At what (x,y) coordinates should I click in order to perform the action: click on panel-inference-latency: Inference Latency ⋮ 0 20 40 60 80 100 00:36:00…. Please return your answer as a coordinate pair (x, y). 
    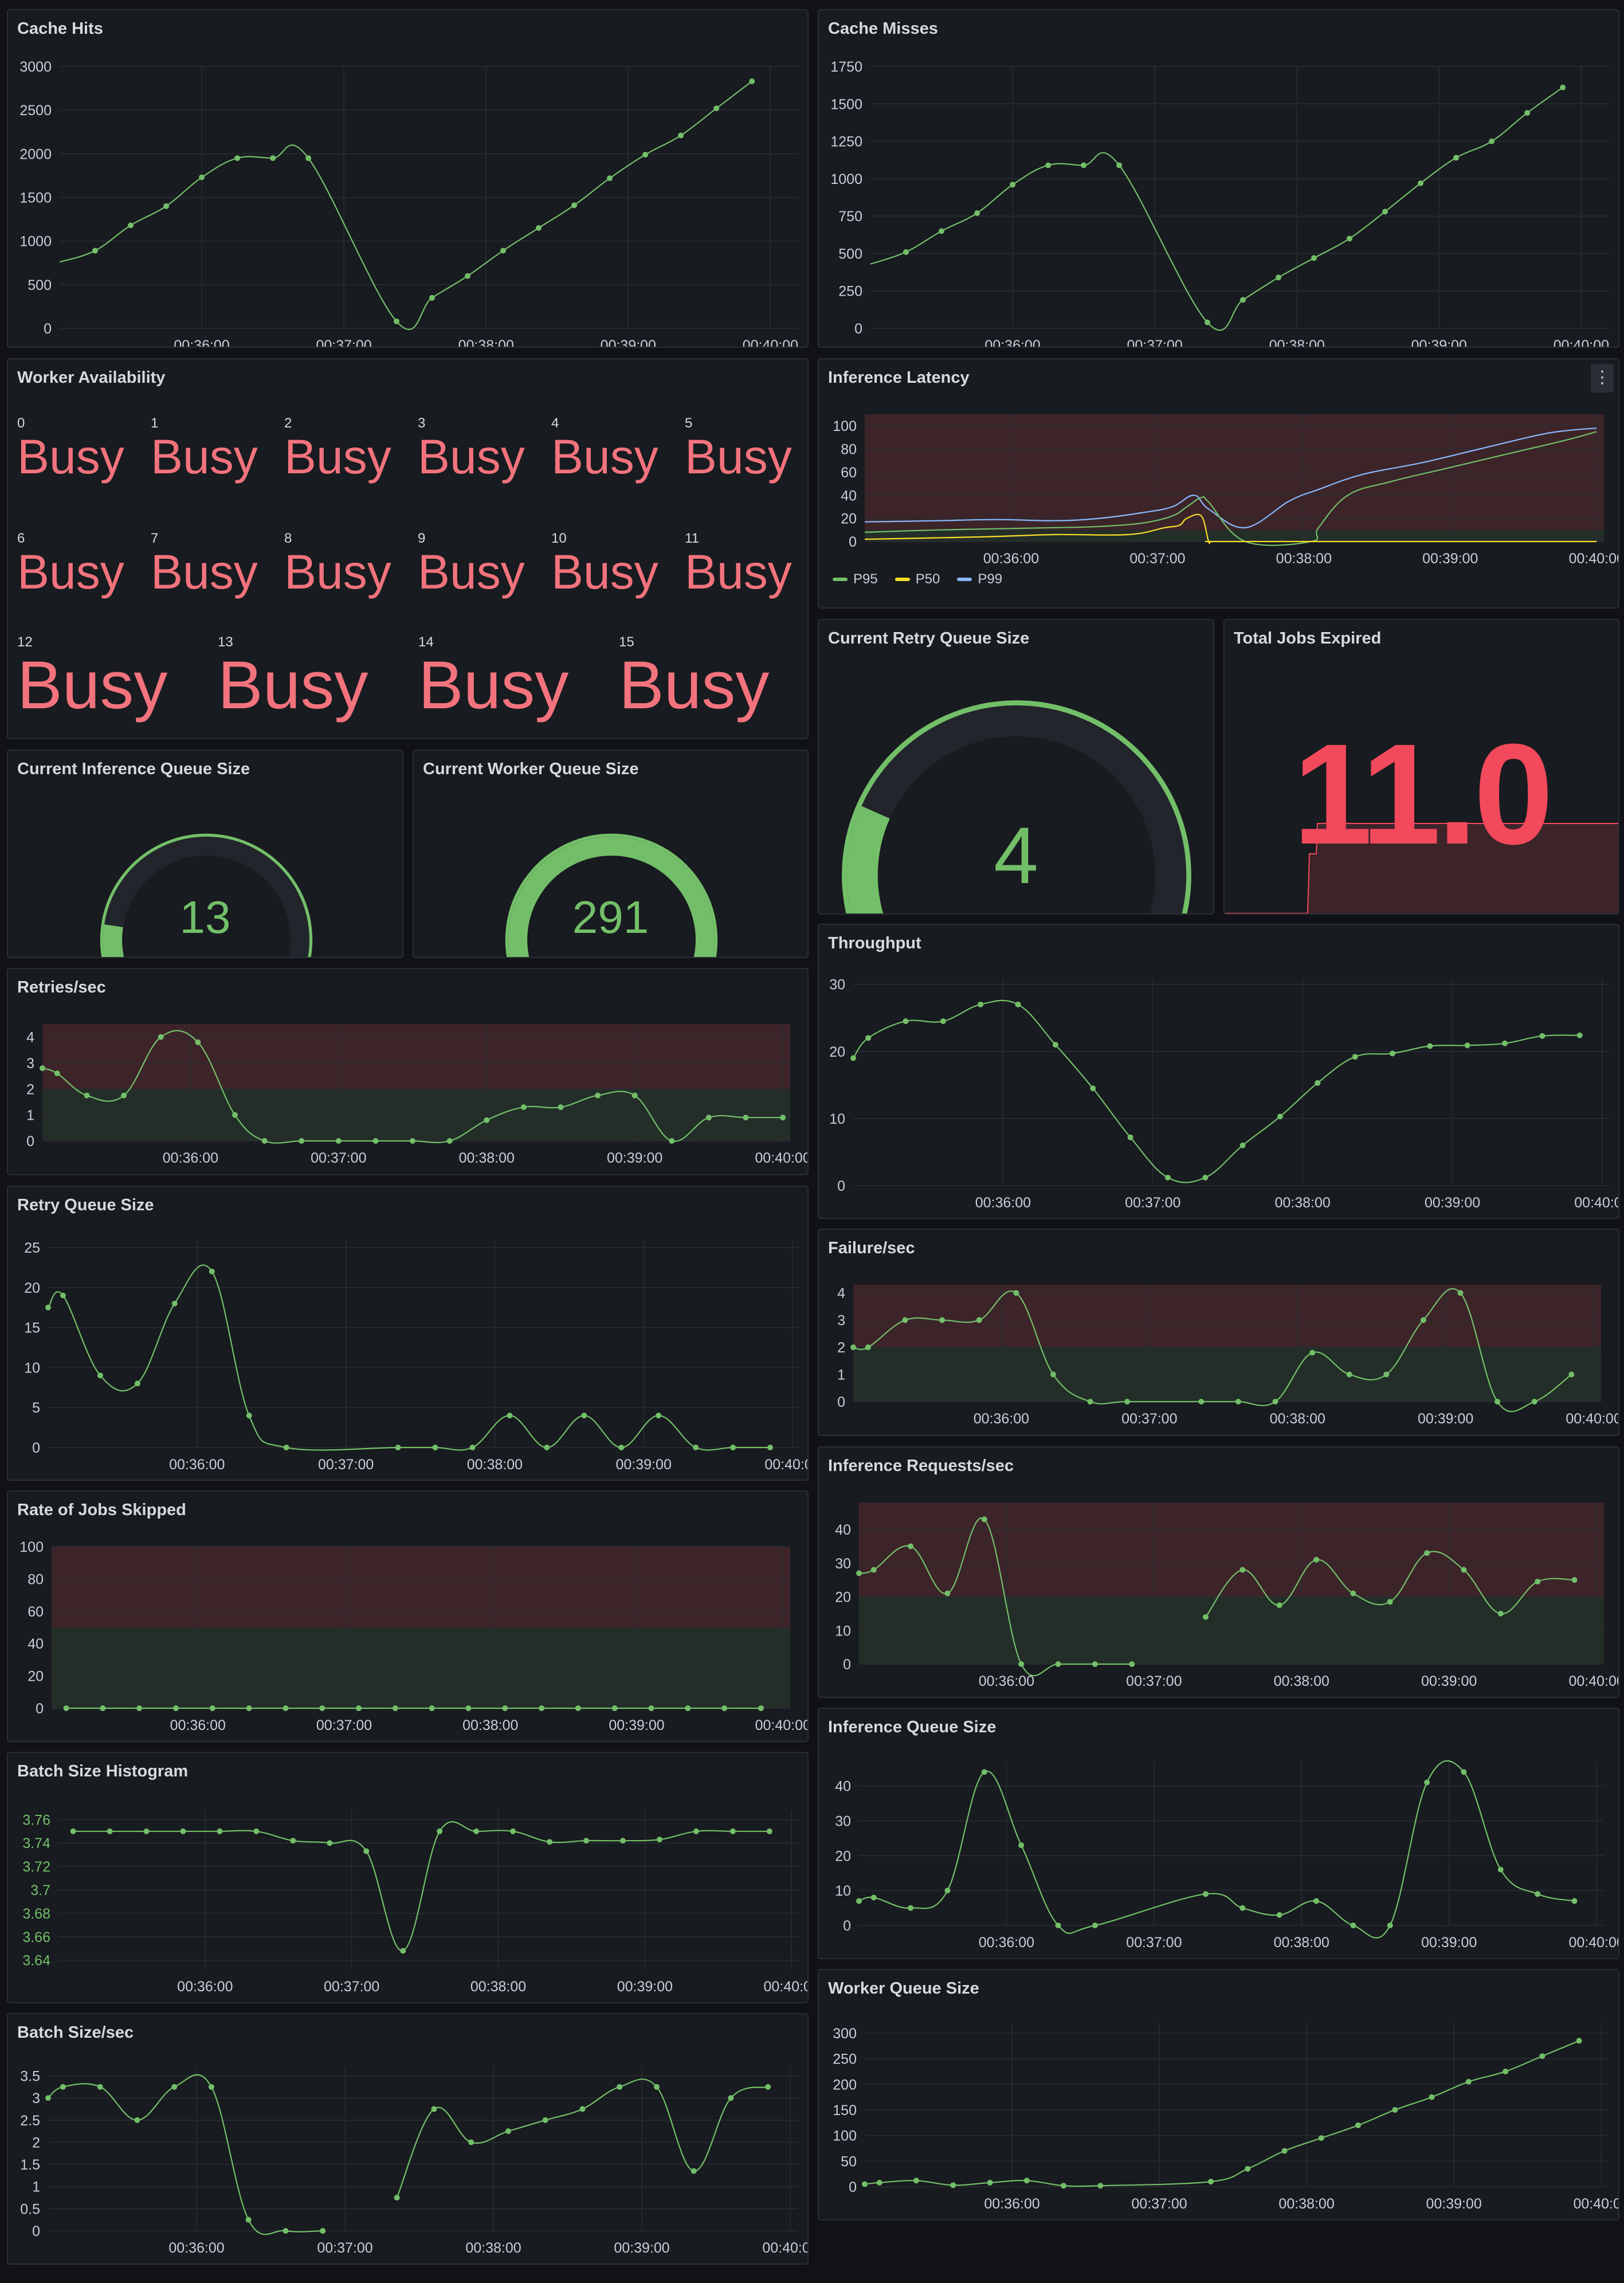
    Looking at the image, I should click on (1218, 484).